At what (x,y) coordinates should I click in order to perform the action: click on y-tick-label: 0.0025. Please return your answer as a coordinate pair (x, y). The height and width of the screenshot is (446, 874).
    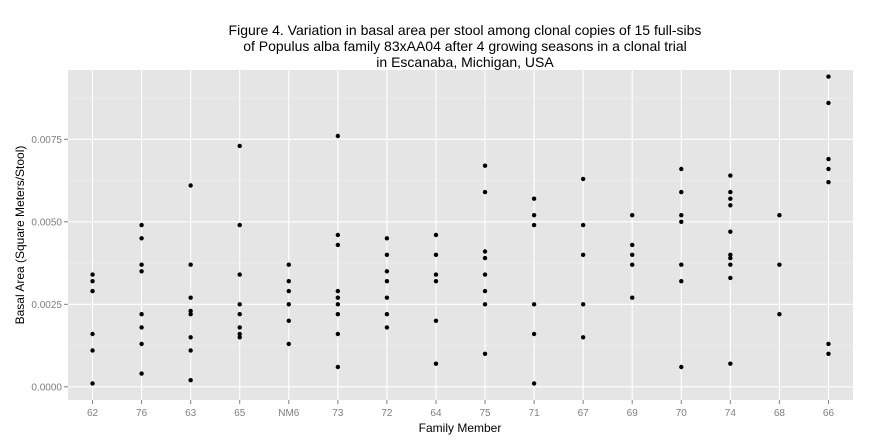
    Looking at the image, I should click on (46, 305).